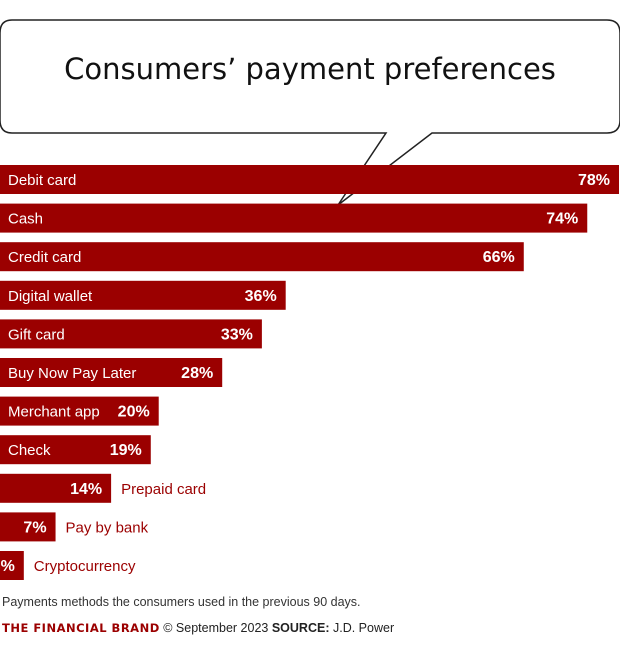 The image size is (620, 653). What do you see at coordinates (34, 527) in the screenshot?
I see `value-label-9: 7%` at bounding box center [34, 527].